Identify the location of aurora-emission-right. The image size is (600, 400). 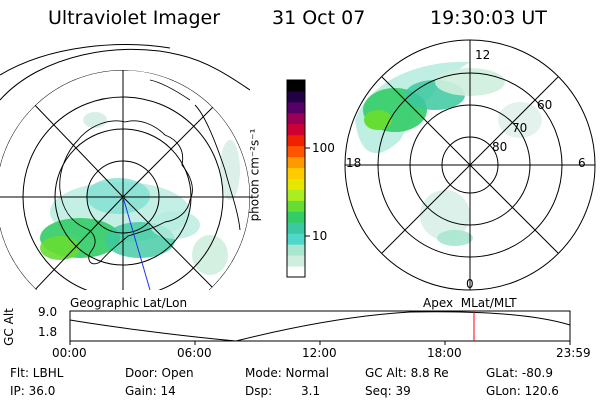
(448, 153).